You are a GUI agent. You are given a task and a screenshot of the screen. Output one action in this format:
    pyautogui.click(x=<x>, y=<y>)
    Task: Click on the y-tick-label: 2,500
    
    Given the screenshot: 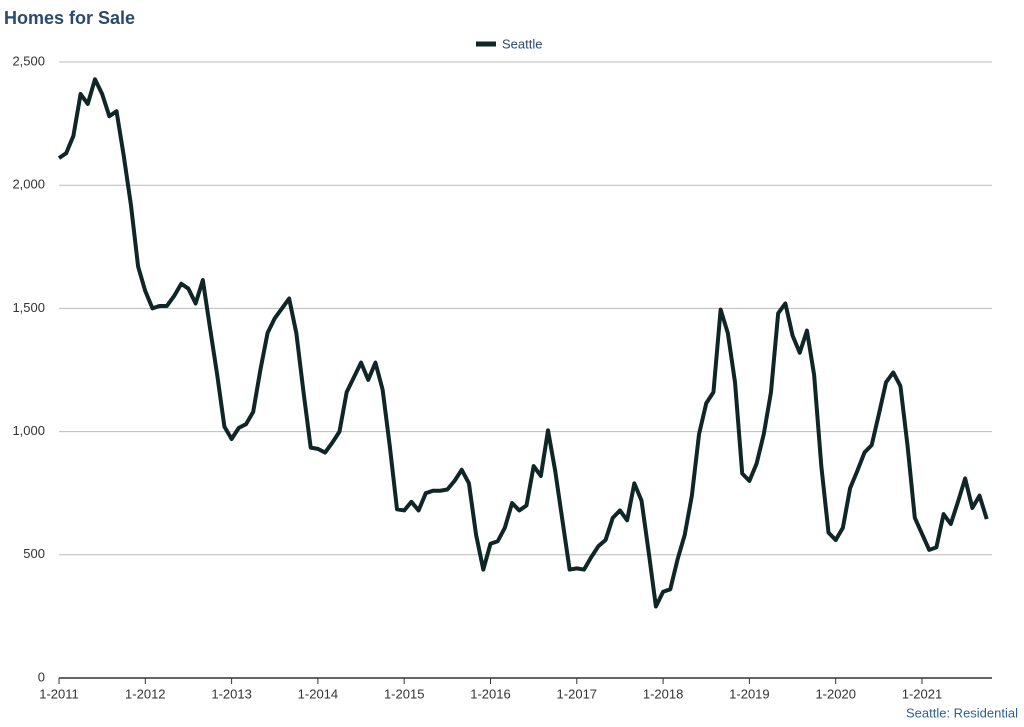 What is the action you would take?
    pyautogui.click(x=28, y=60)
    